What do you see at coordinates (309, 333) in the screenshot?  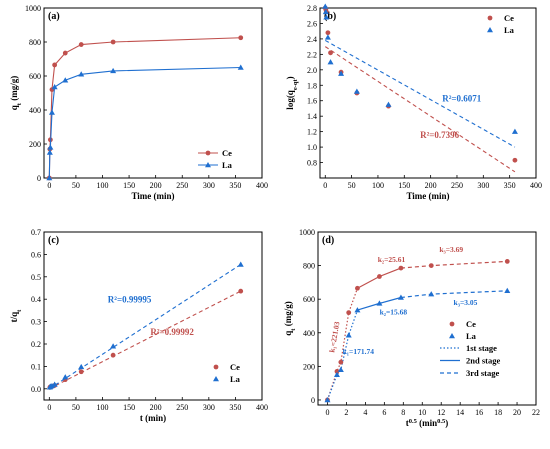 I see `y-tick-label: 400` at bounding box center [309, 333].